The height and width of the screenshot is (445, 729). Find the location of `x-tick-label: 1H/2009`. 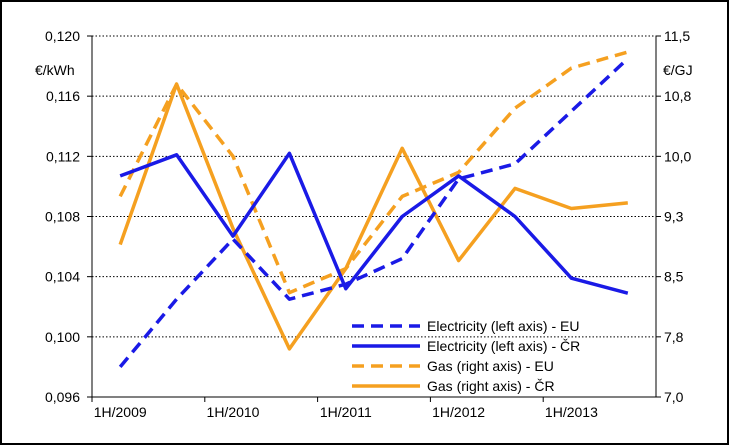

x-tick-label: 1H/2009 is located at coordinates (120, 412).